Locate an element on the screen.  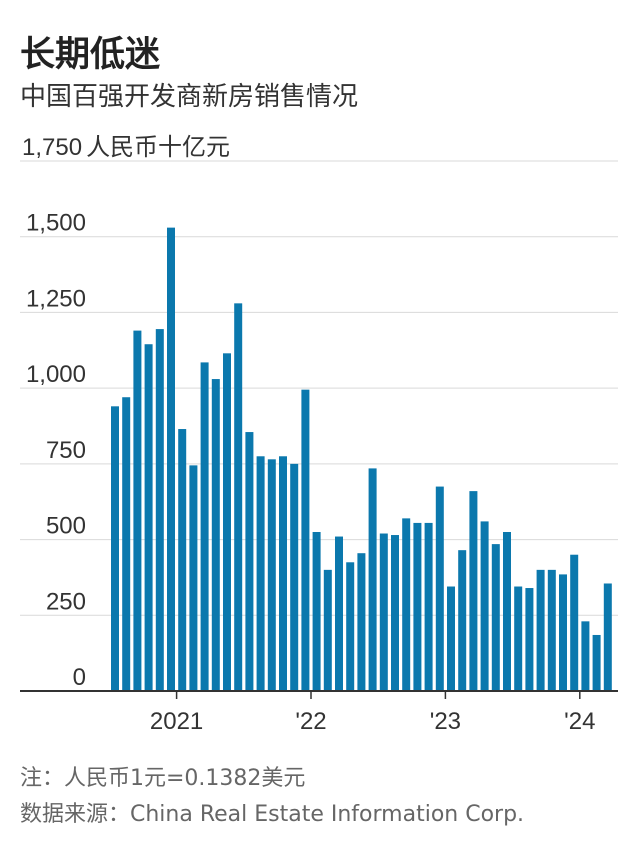
y-axis-unit: 人民币十亿元 is located at coordinates (158, 147).